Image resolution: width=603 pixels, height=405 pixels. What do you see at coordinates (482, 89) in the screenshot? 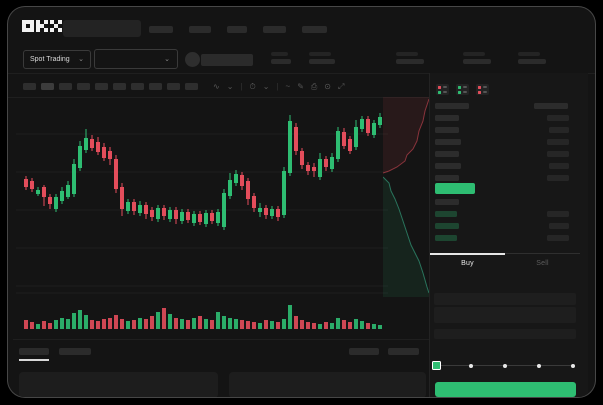
I see `book-asks-icon` at bounding box center [482, 89].